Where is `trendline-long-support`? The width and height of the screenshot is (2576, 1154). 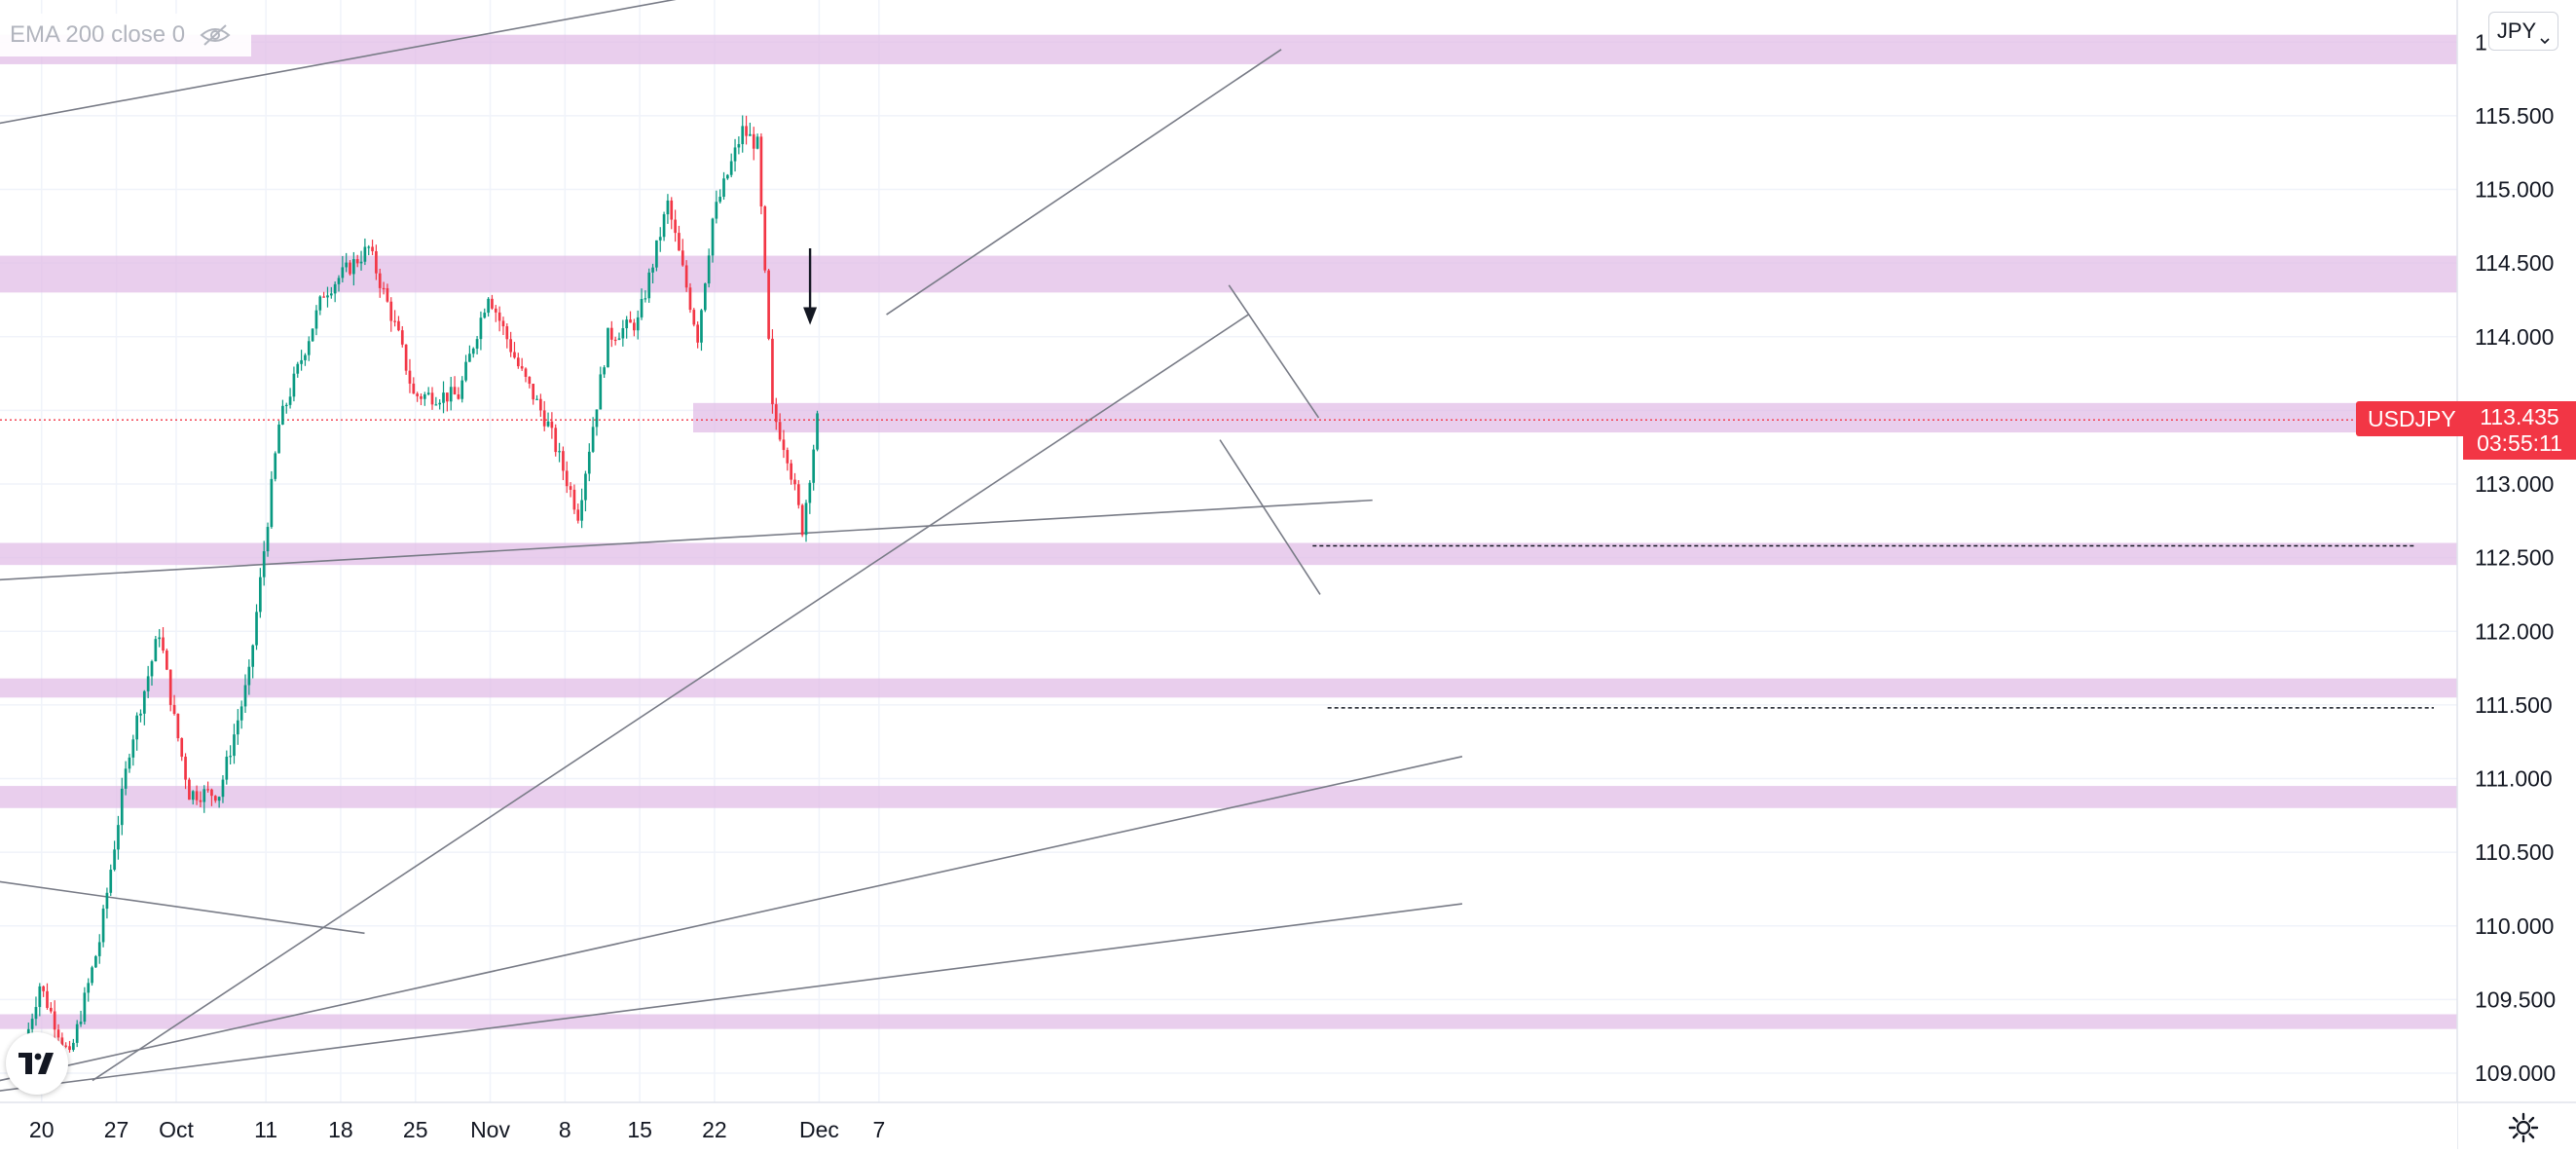 trendline-long-support is located at coordinates (686, 540).